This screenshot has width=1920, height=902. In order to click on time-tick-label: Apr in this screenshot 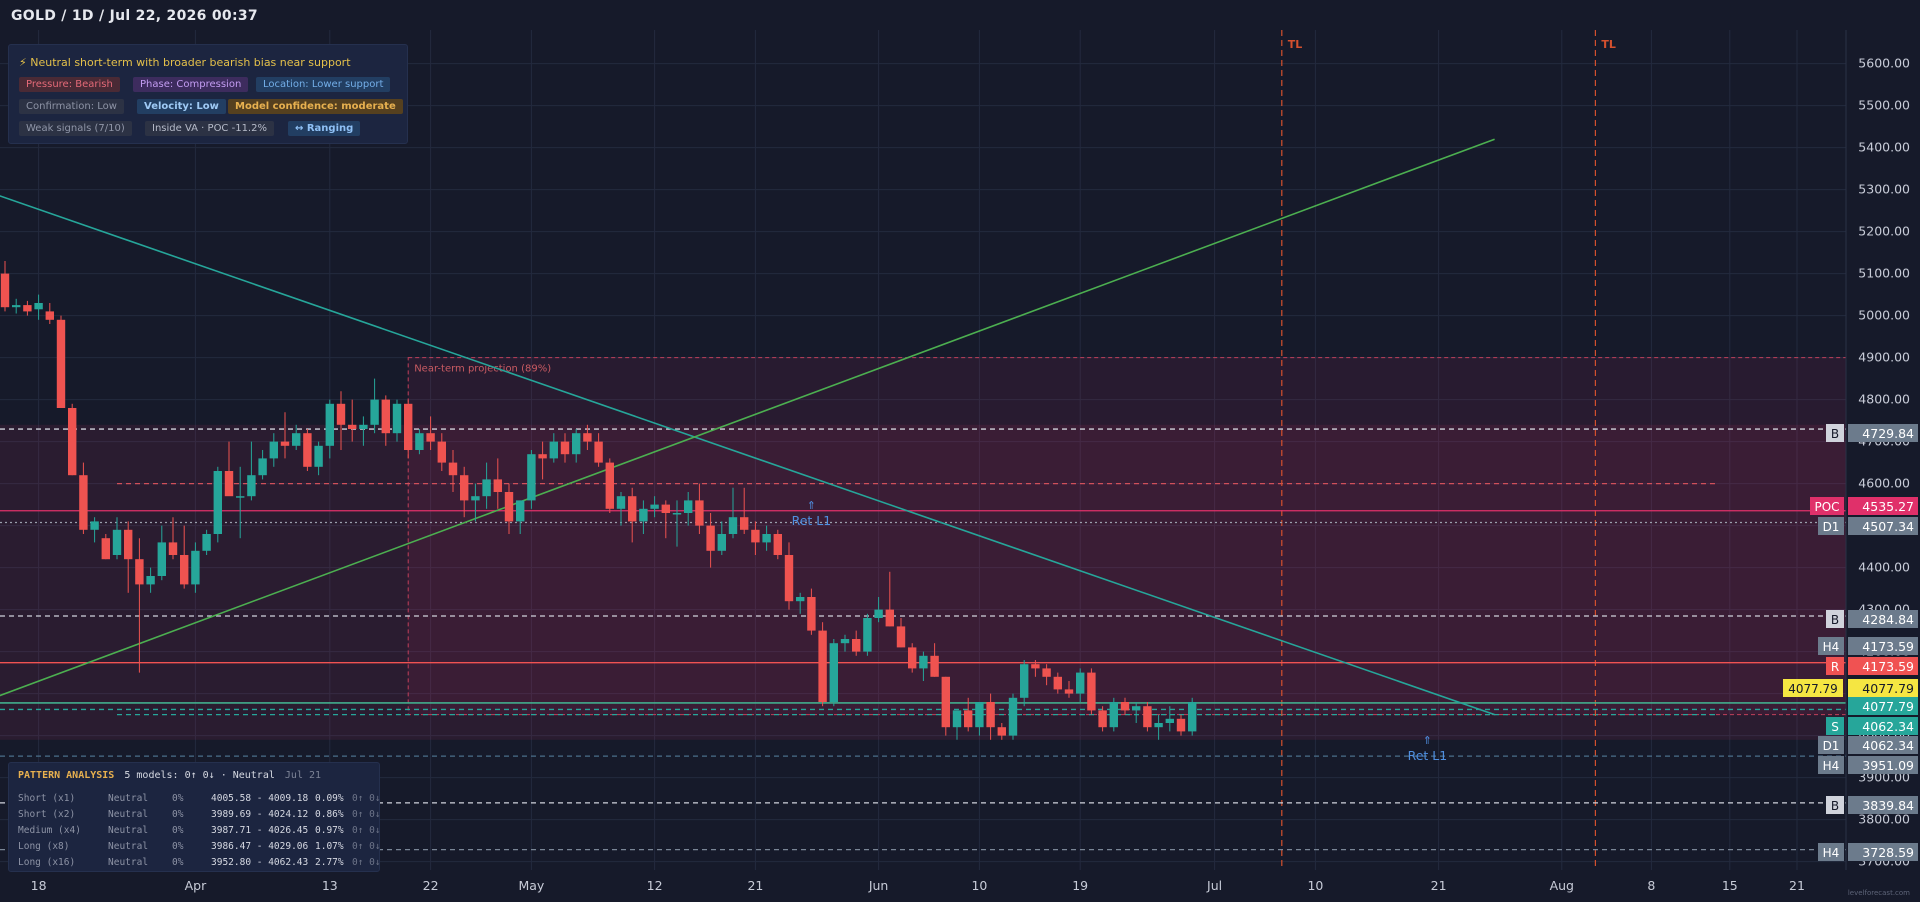, I will do `click(196, 885)`.